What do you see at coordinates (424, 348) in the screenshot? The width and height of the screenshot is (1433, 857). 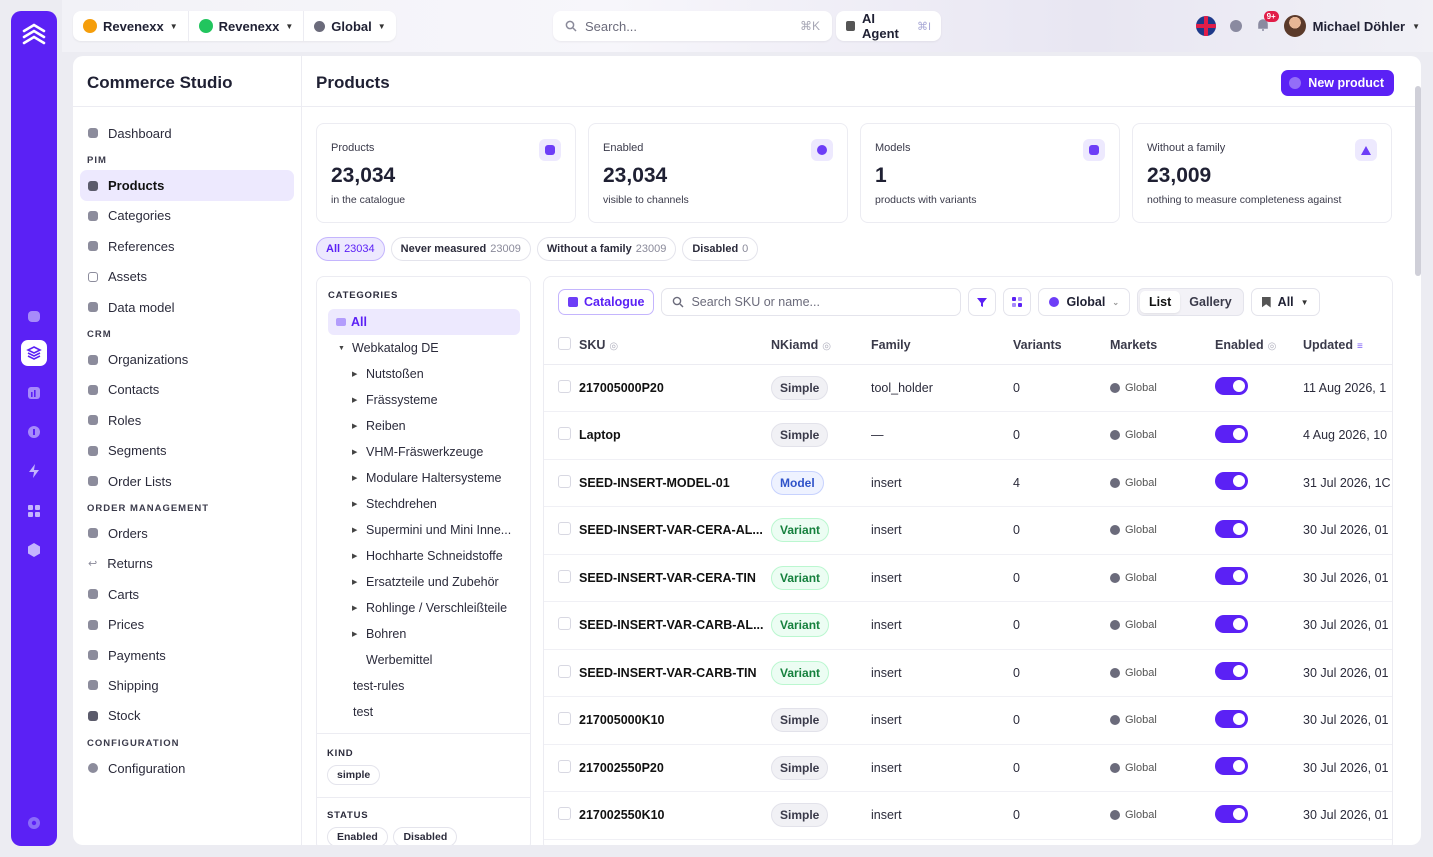 I see `category-root: ▼ Webkatalog DE` at bounding box center [424, 348].